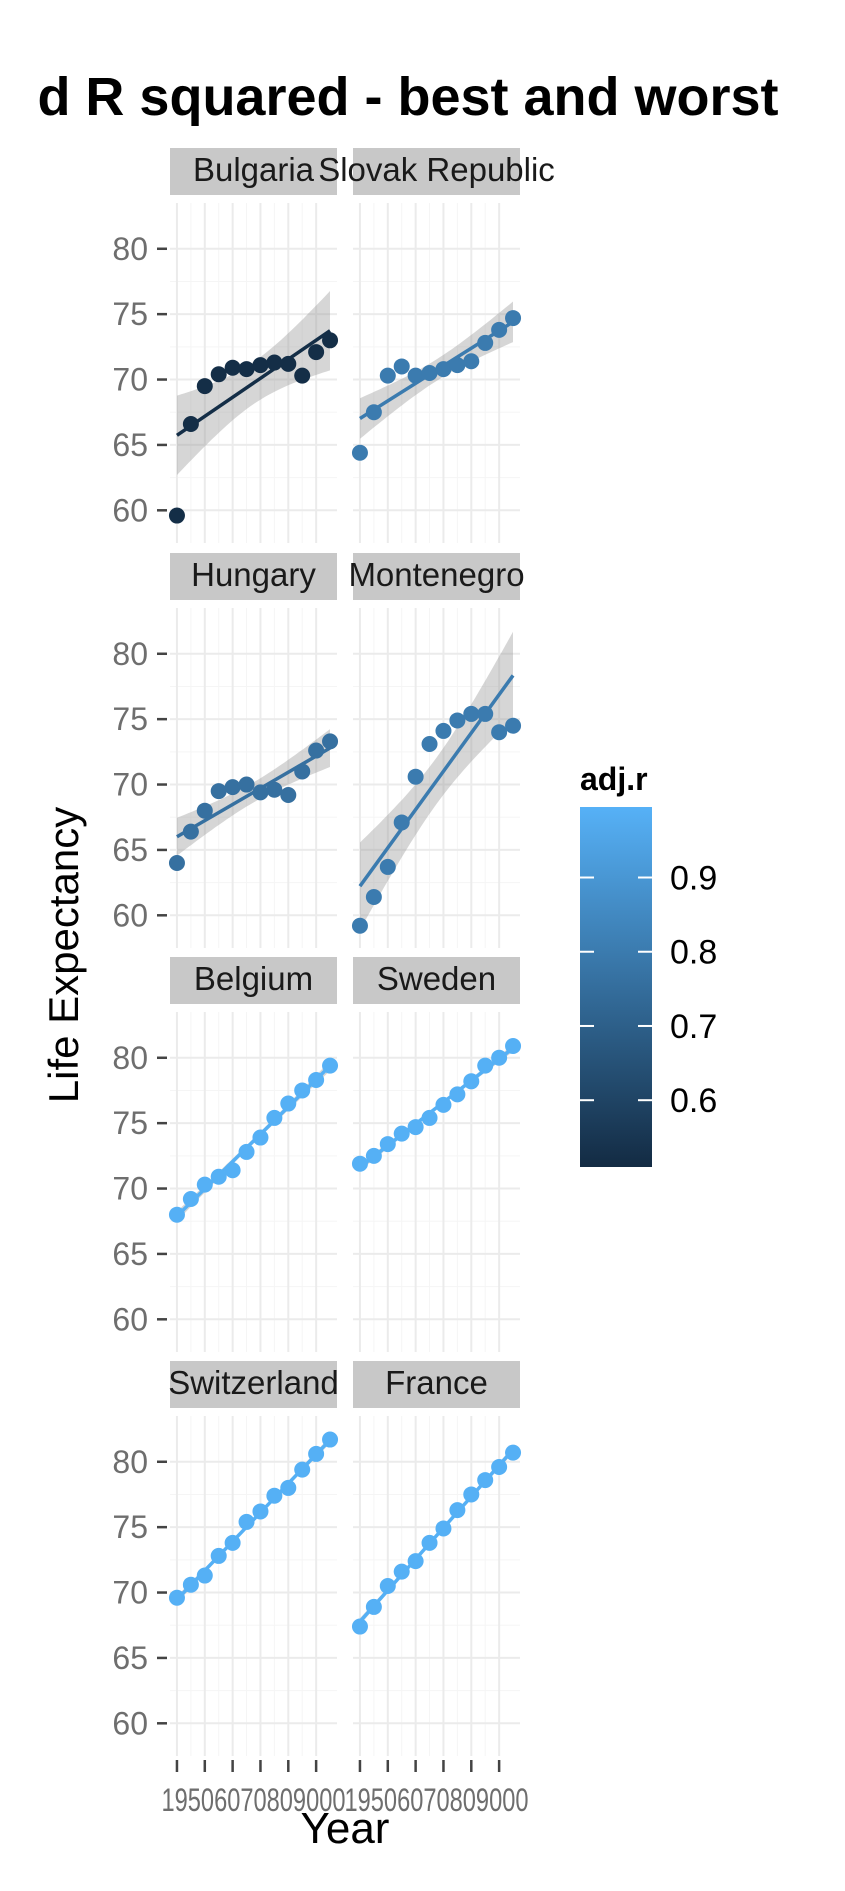  I want to click on facet-strip-label: Switzerland, so click(253, 1382).